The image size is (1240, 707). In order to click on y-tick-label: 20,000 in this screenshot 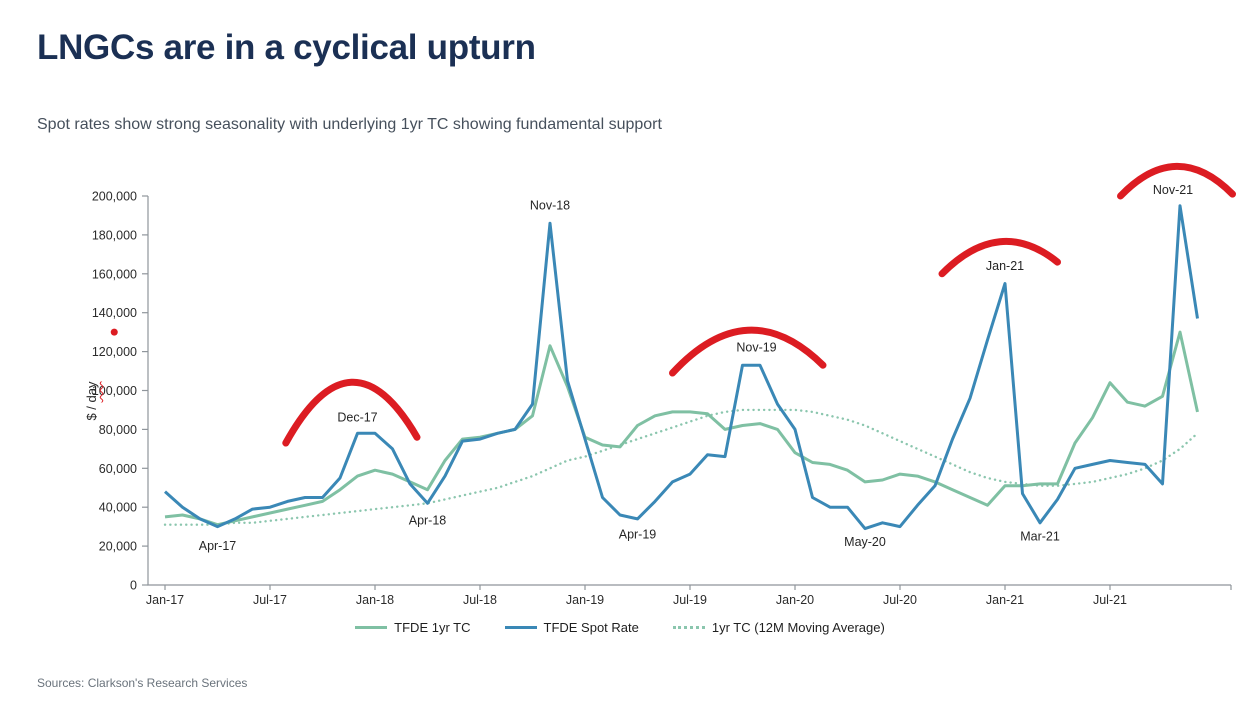, I will do `click(118, 547)`.